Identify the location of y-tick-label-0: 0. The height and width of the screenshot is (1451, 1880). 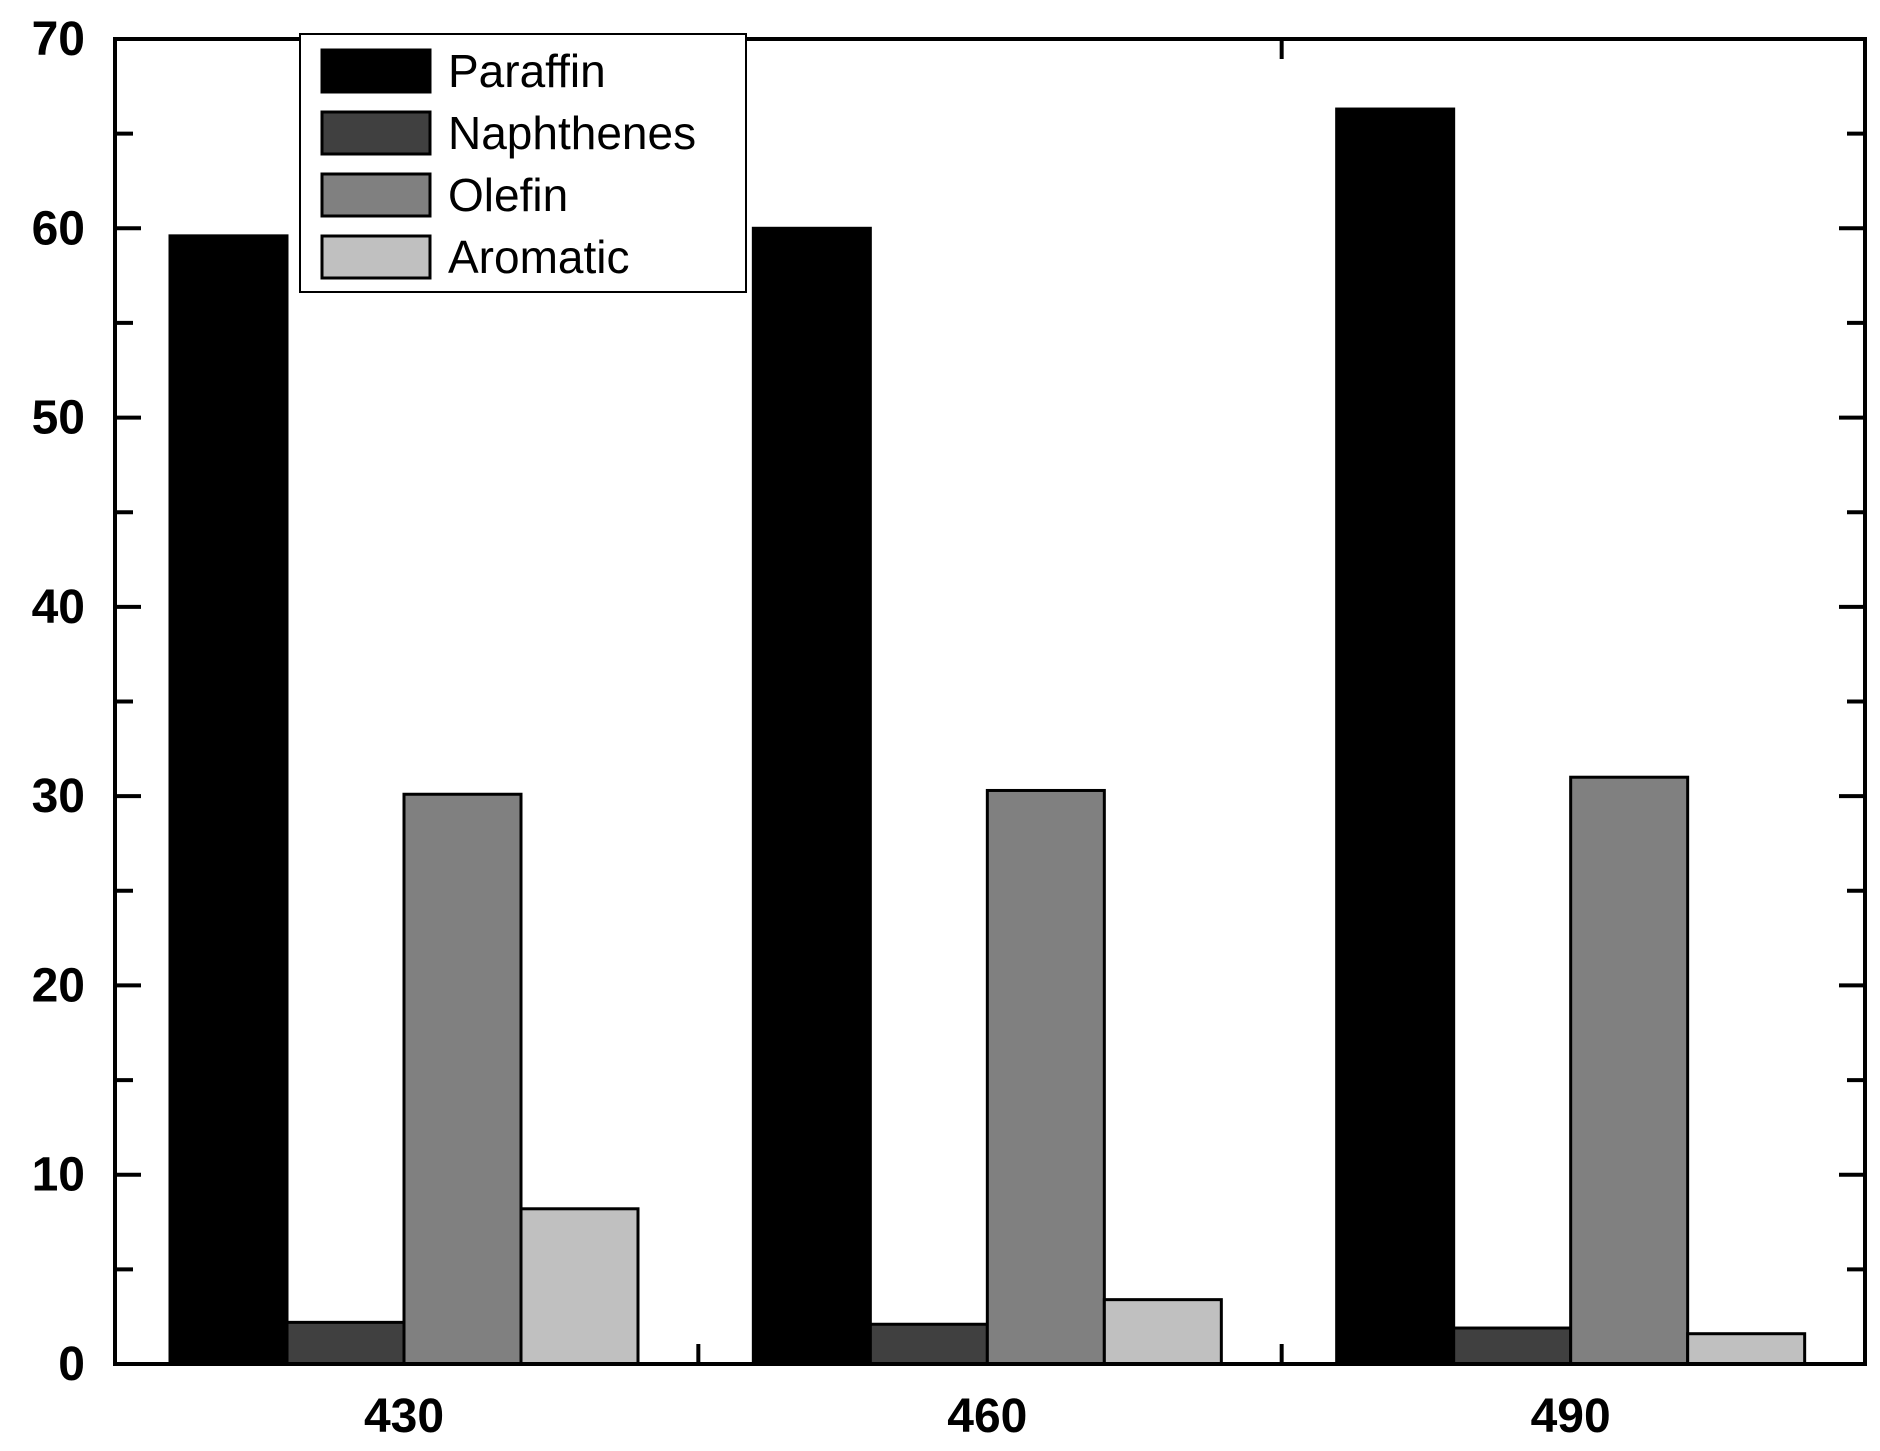
(71, 1364).